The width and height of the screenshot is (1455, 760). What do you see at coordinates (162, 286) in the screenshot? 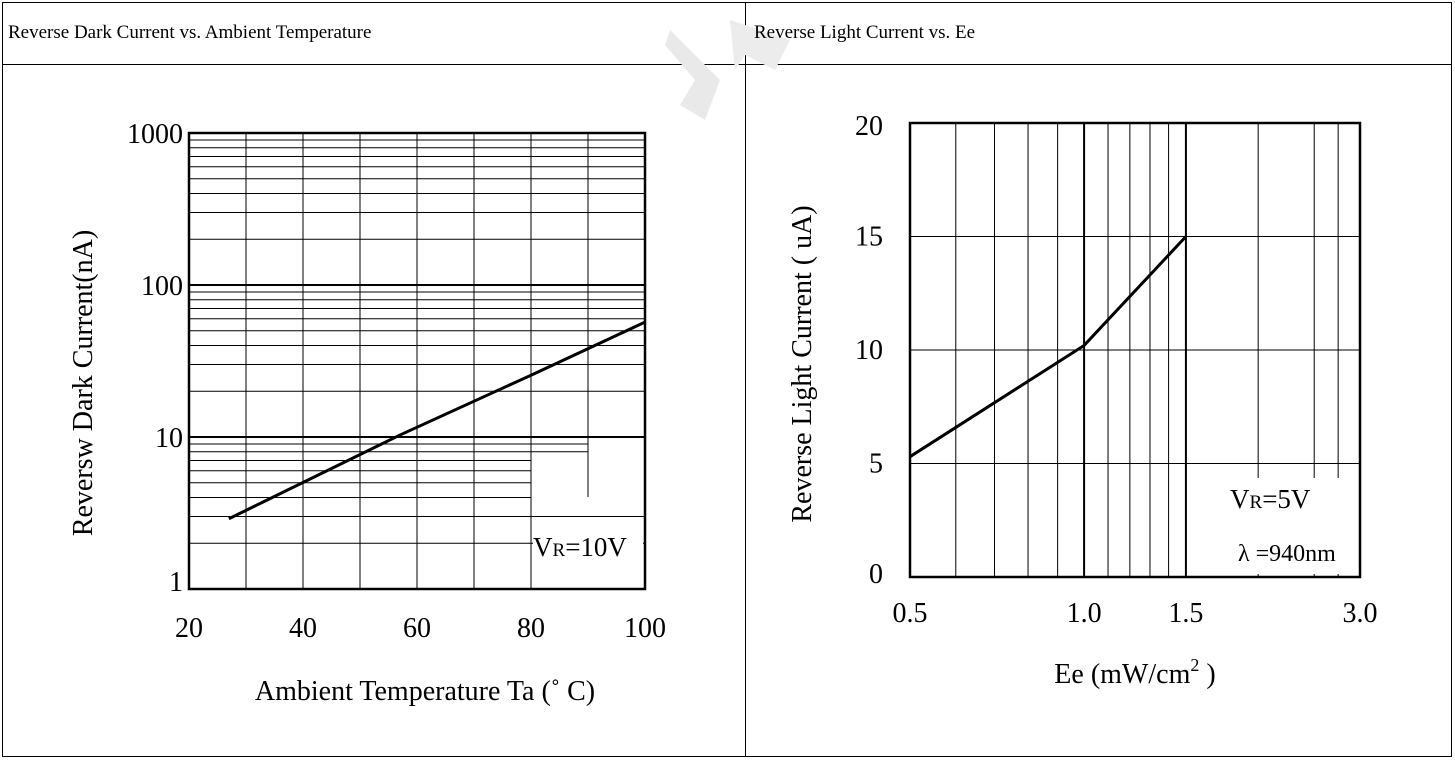
I see `y-tick-label: 100` at bounding box center [162, 286].